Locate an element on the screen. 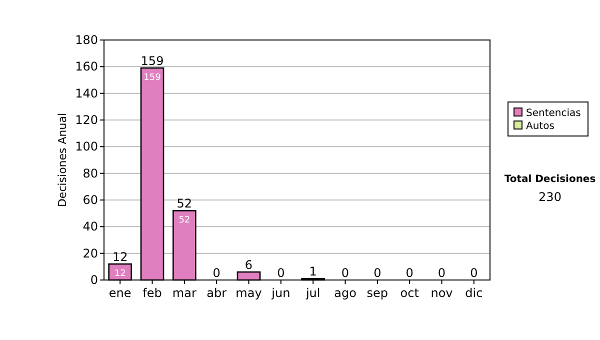 This screenshot has height=340, width=600. y-tick-label: 120 is located at coordinates (86, 120).